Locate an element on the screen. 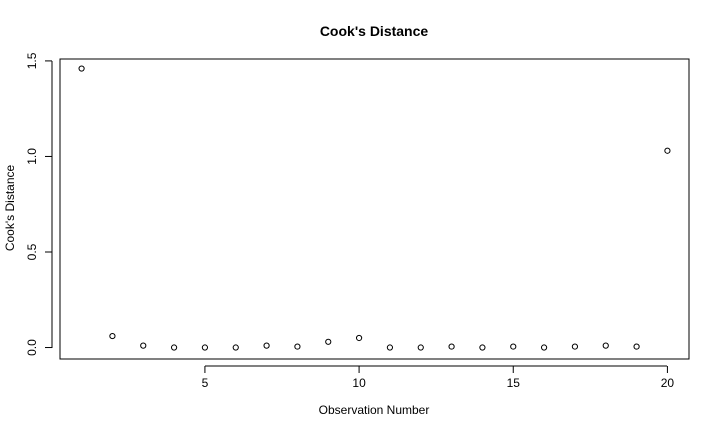  y-tick-label: 1.5 is located at coordinates (32, 60).